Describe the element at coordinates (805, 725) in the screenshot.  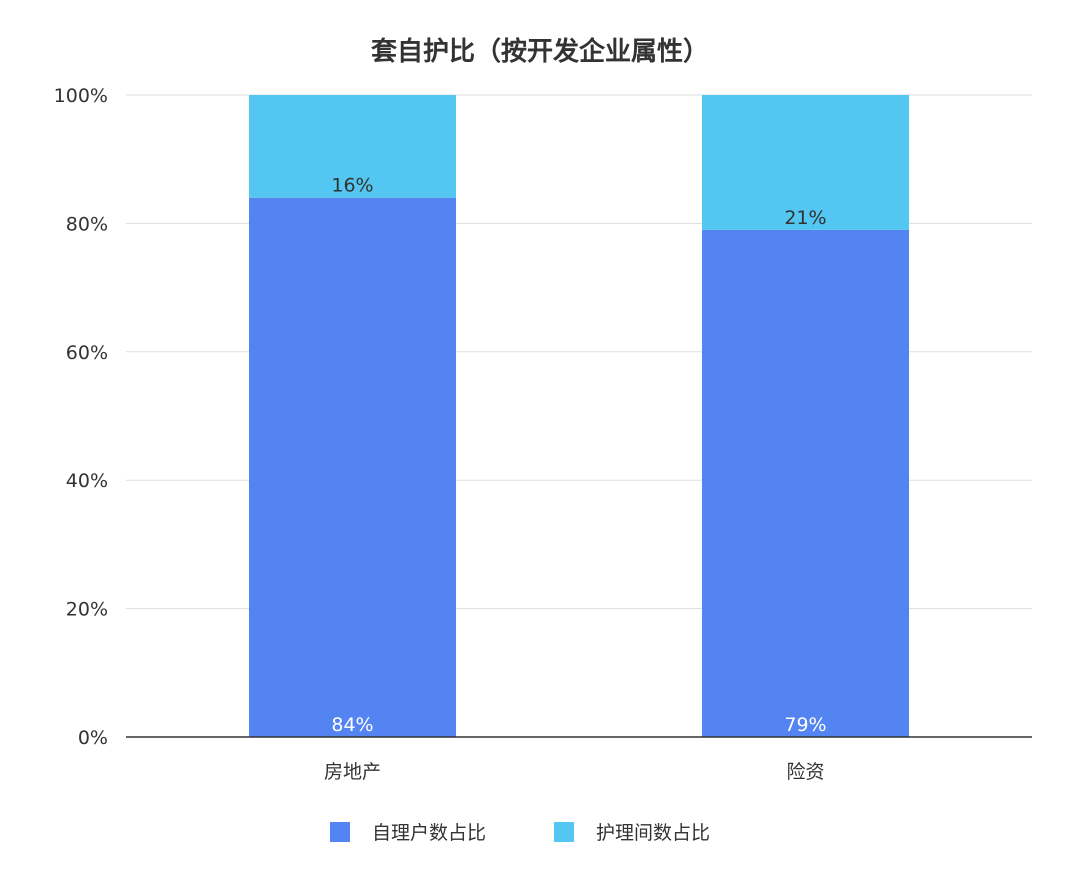
I see `data-label: 79%` at that location.